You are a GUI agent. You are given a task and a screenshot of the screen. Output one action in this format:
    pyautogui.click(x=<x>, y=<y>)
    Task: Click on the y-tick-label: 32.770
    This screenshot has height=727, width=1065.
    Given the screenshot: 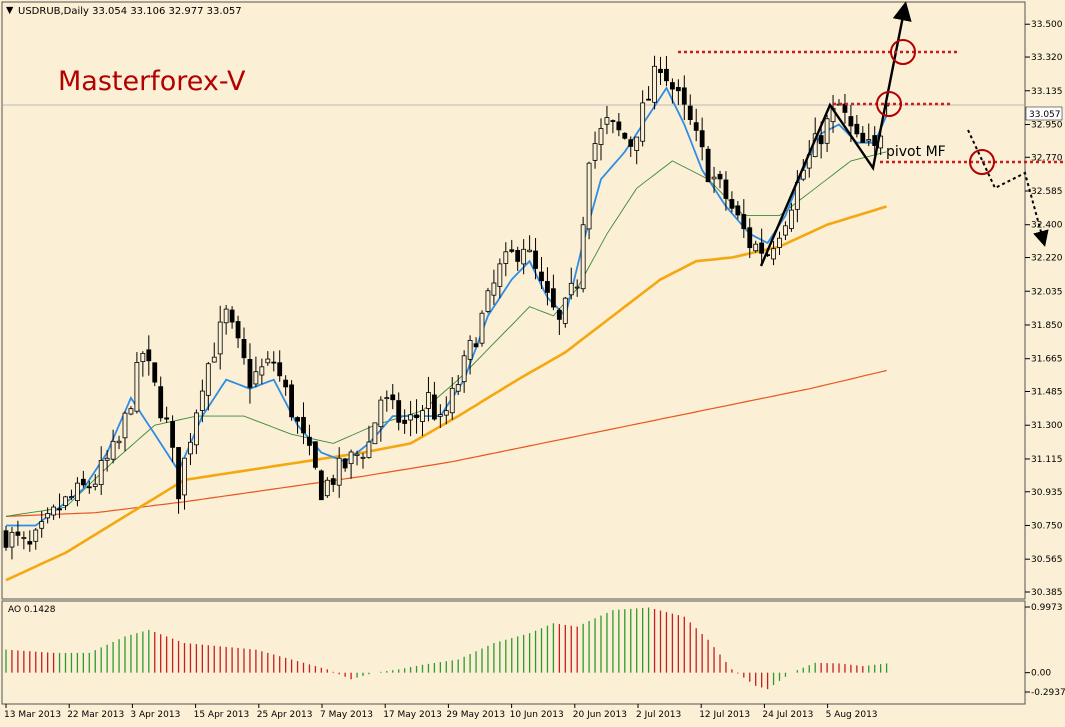 What is the action you would take?
    pyautogui.click(x=1047, y=158)
    